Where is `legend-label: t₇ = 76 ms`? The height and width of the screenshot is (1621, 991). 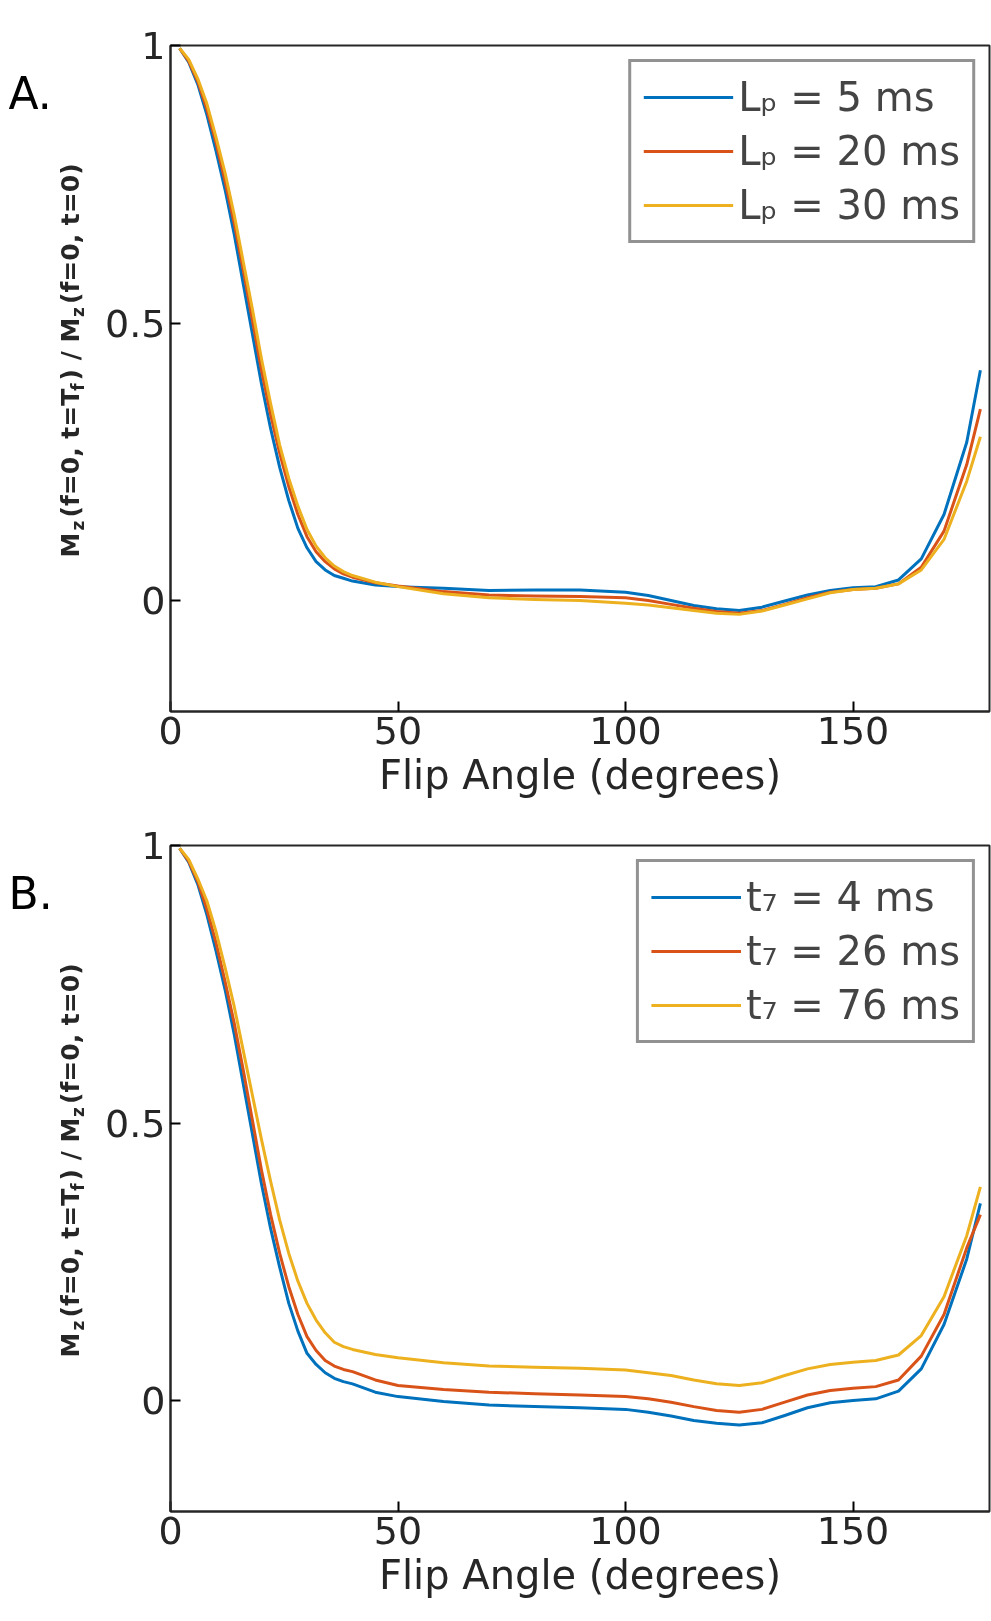 legend-label: t₇ = 76 ms is located at coordinates (852, 1005).